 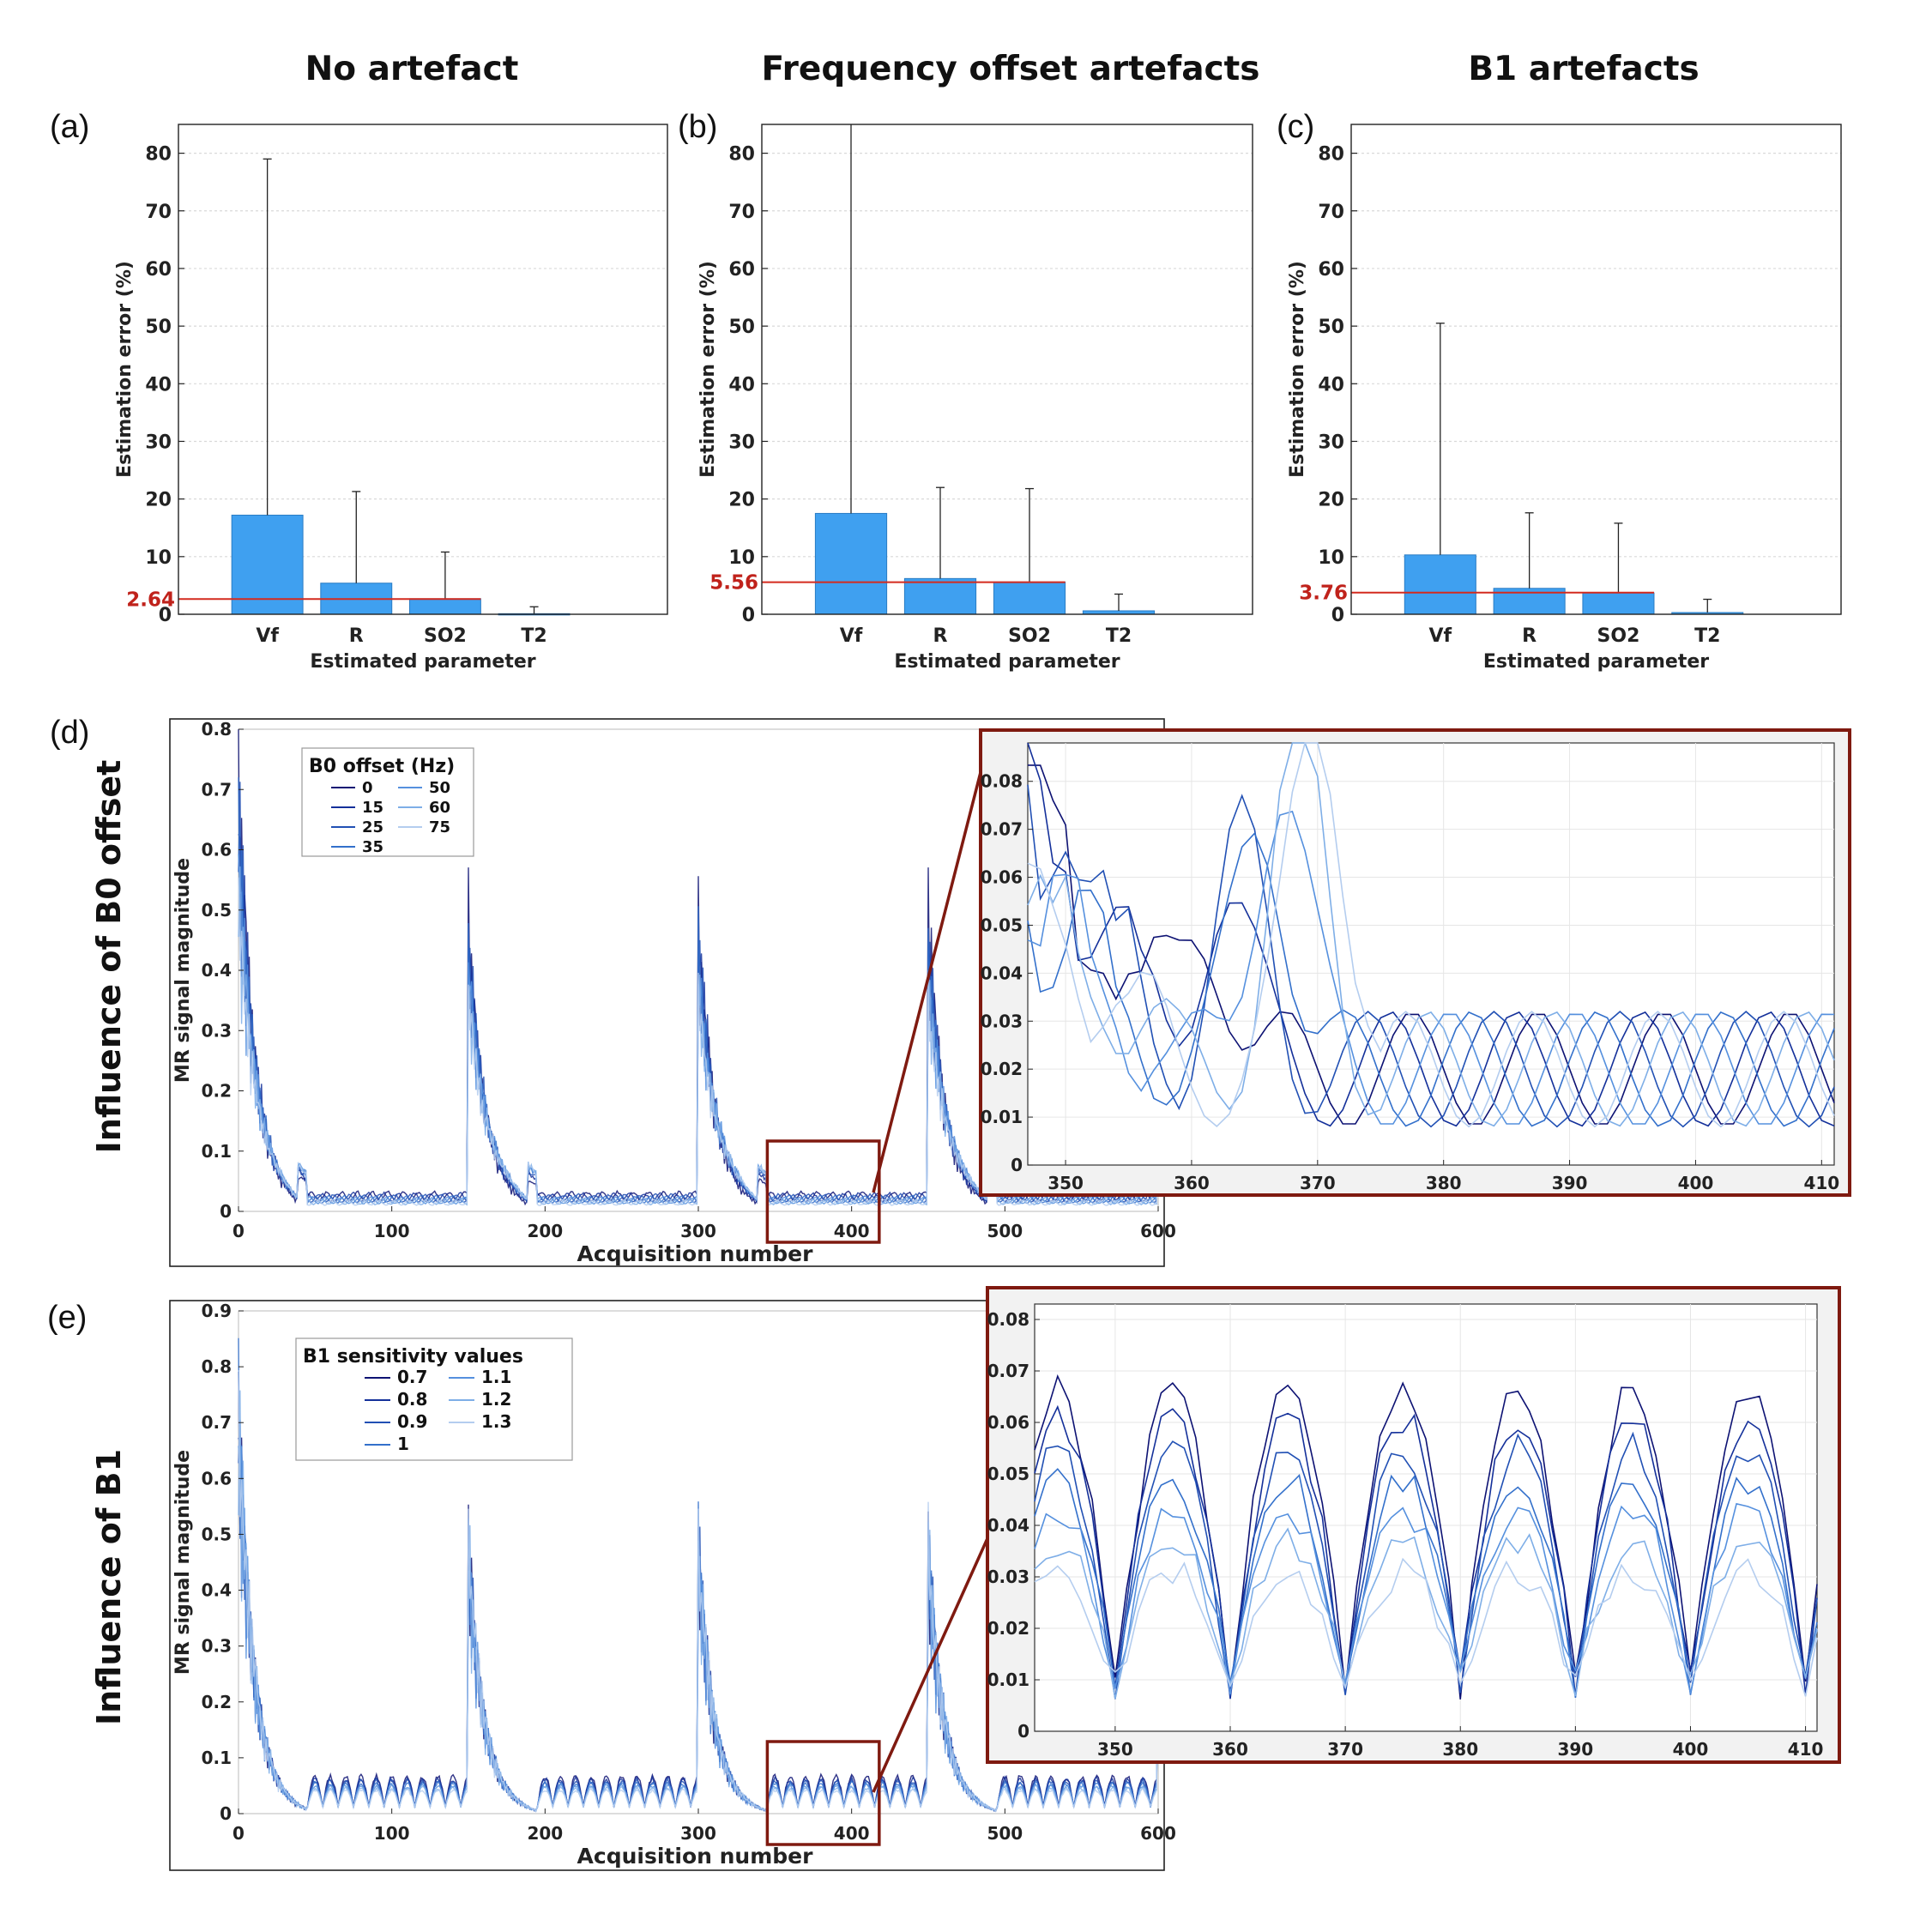 What do you see at coordinates (698, 1833) in the screenshot?
I see `x-tick-label: 300` at bounding box center [698, 1833].